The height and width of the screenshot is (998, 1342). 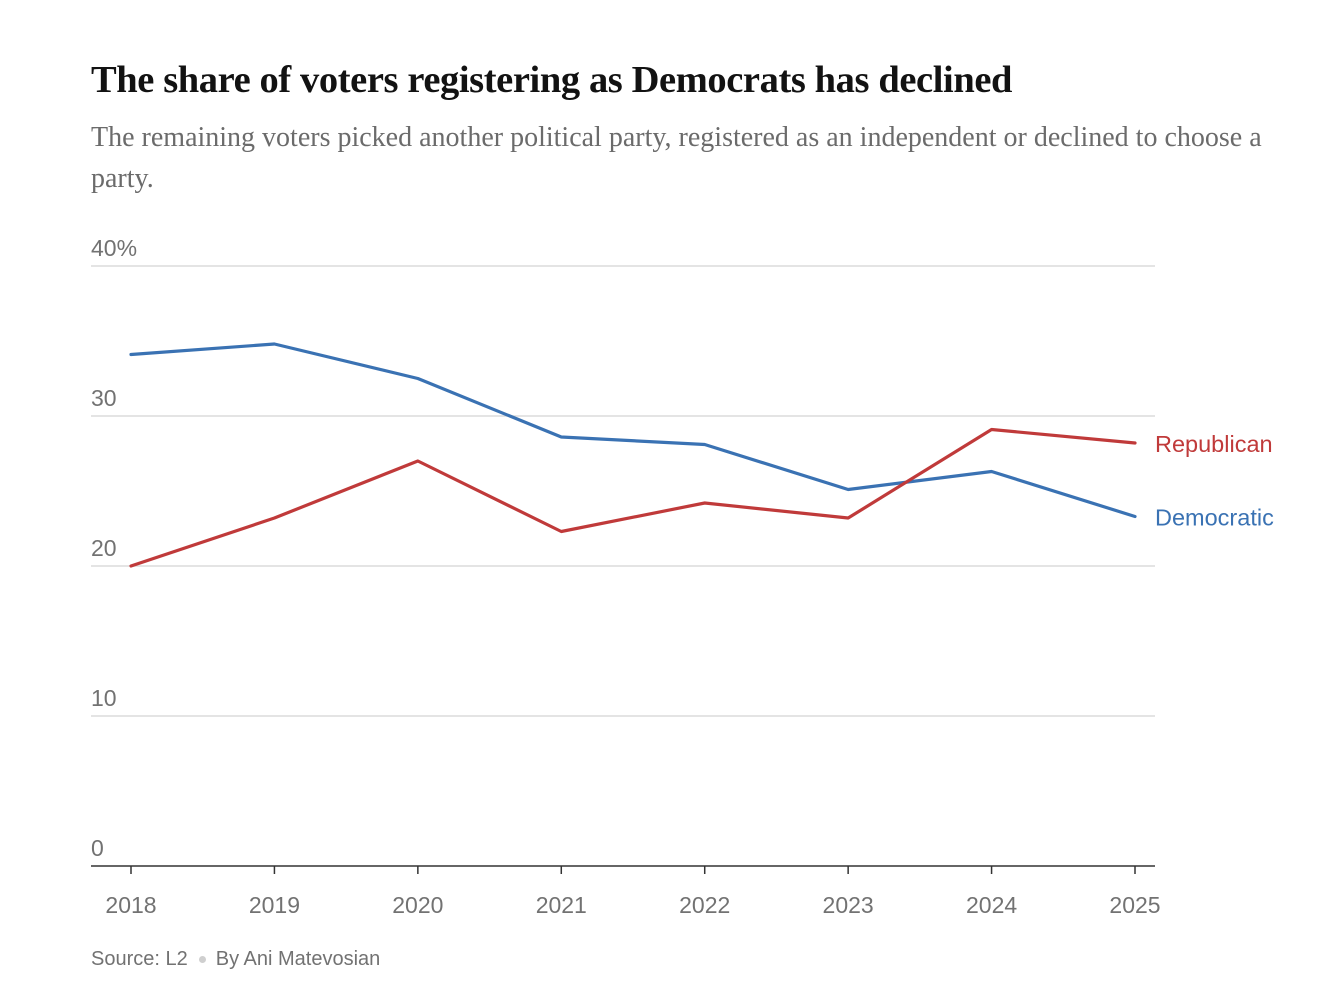 What do you see at coordinates (139, 959) in the screenshot?
I see `source-text: Source: L2` at bounding box center [139, 959].